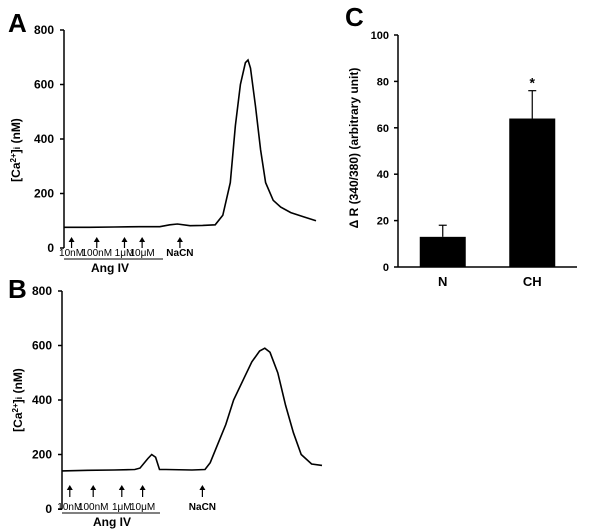 Image resolution: width=600 pixels, height=530 pixels. Describe the element at coordinates (44, 139) in the screenshot. I see `panel-a-y-tick-label: 400` at that location.